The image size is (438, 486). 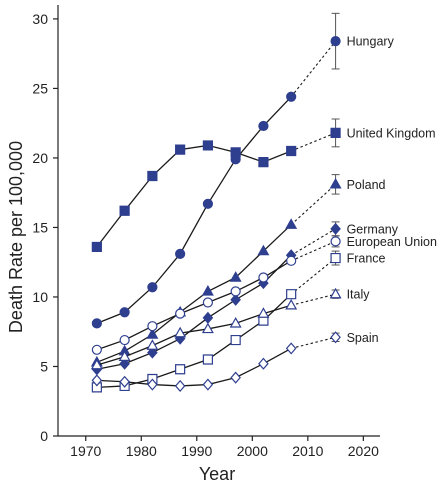 What do you see at coordinates (366, 259) in the screenshot?
I see `series-label: France` at bounding box center [366, 259].